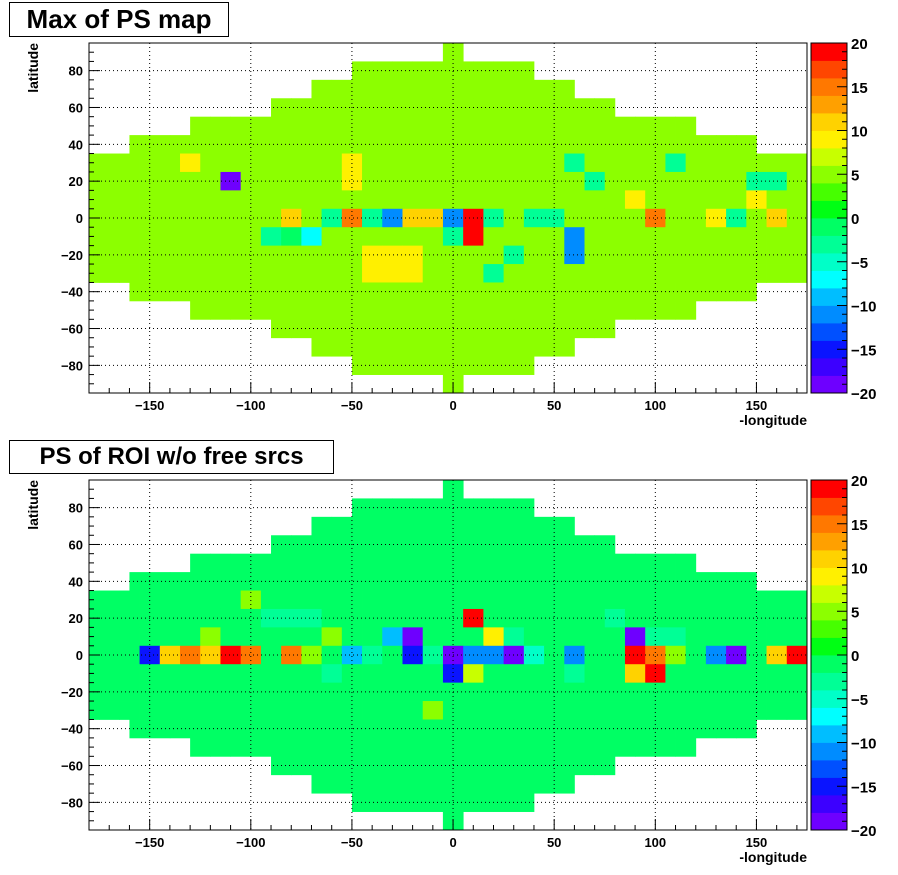  Describe the element at coordinates (855, 612) in the screenshot. I see `colorbar-tick-label: 5` at that location.